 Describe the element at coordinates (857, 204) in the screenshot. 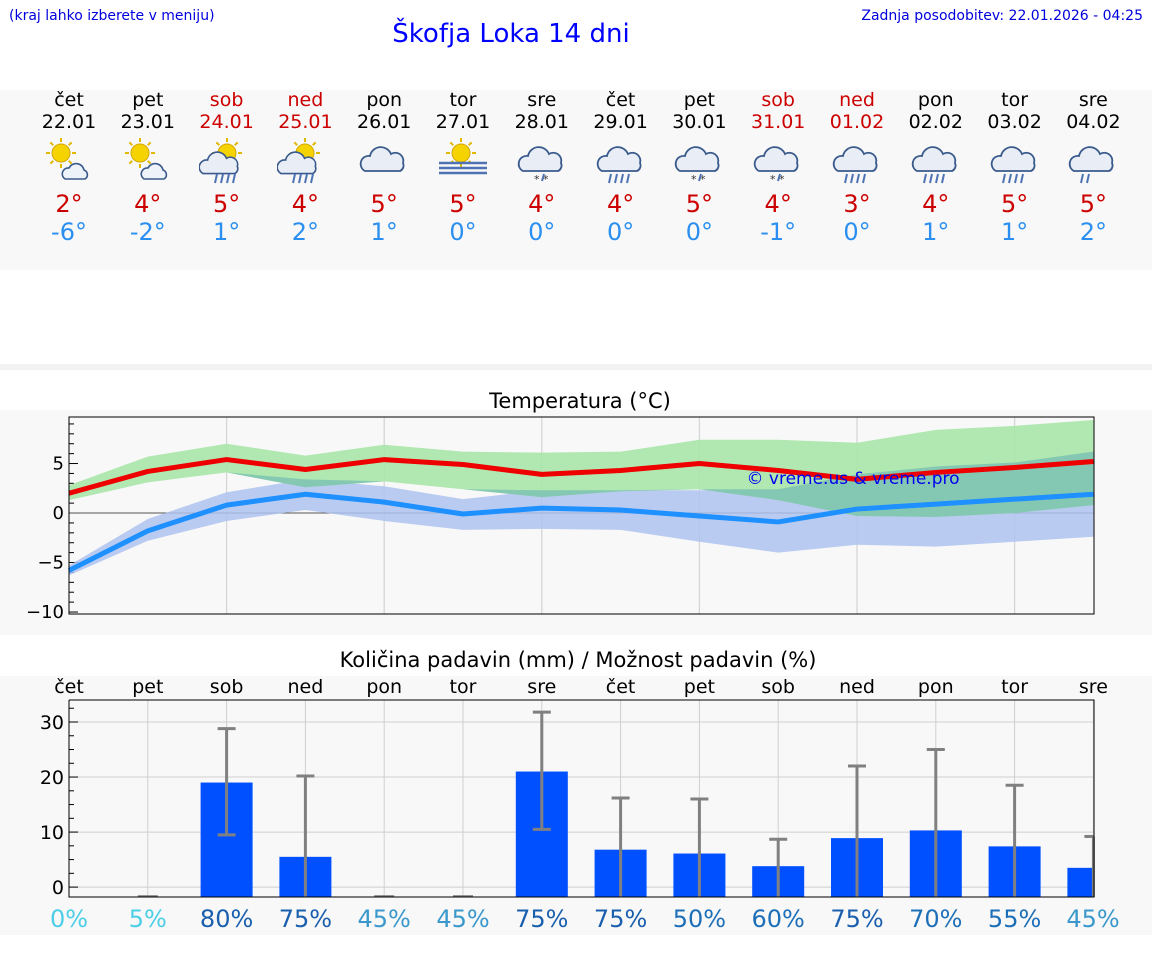

I see `temp-max: 3°` at that location.